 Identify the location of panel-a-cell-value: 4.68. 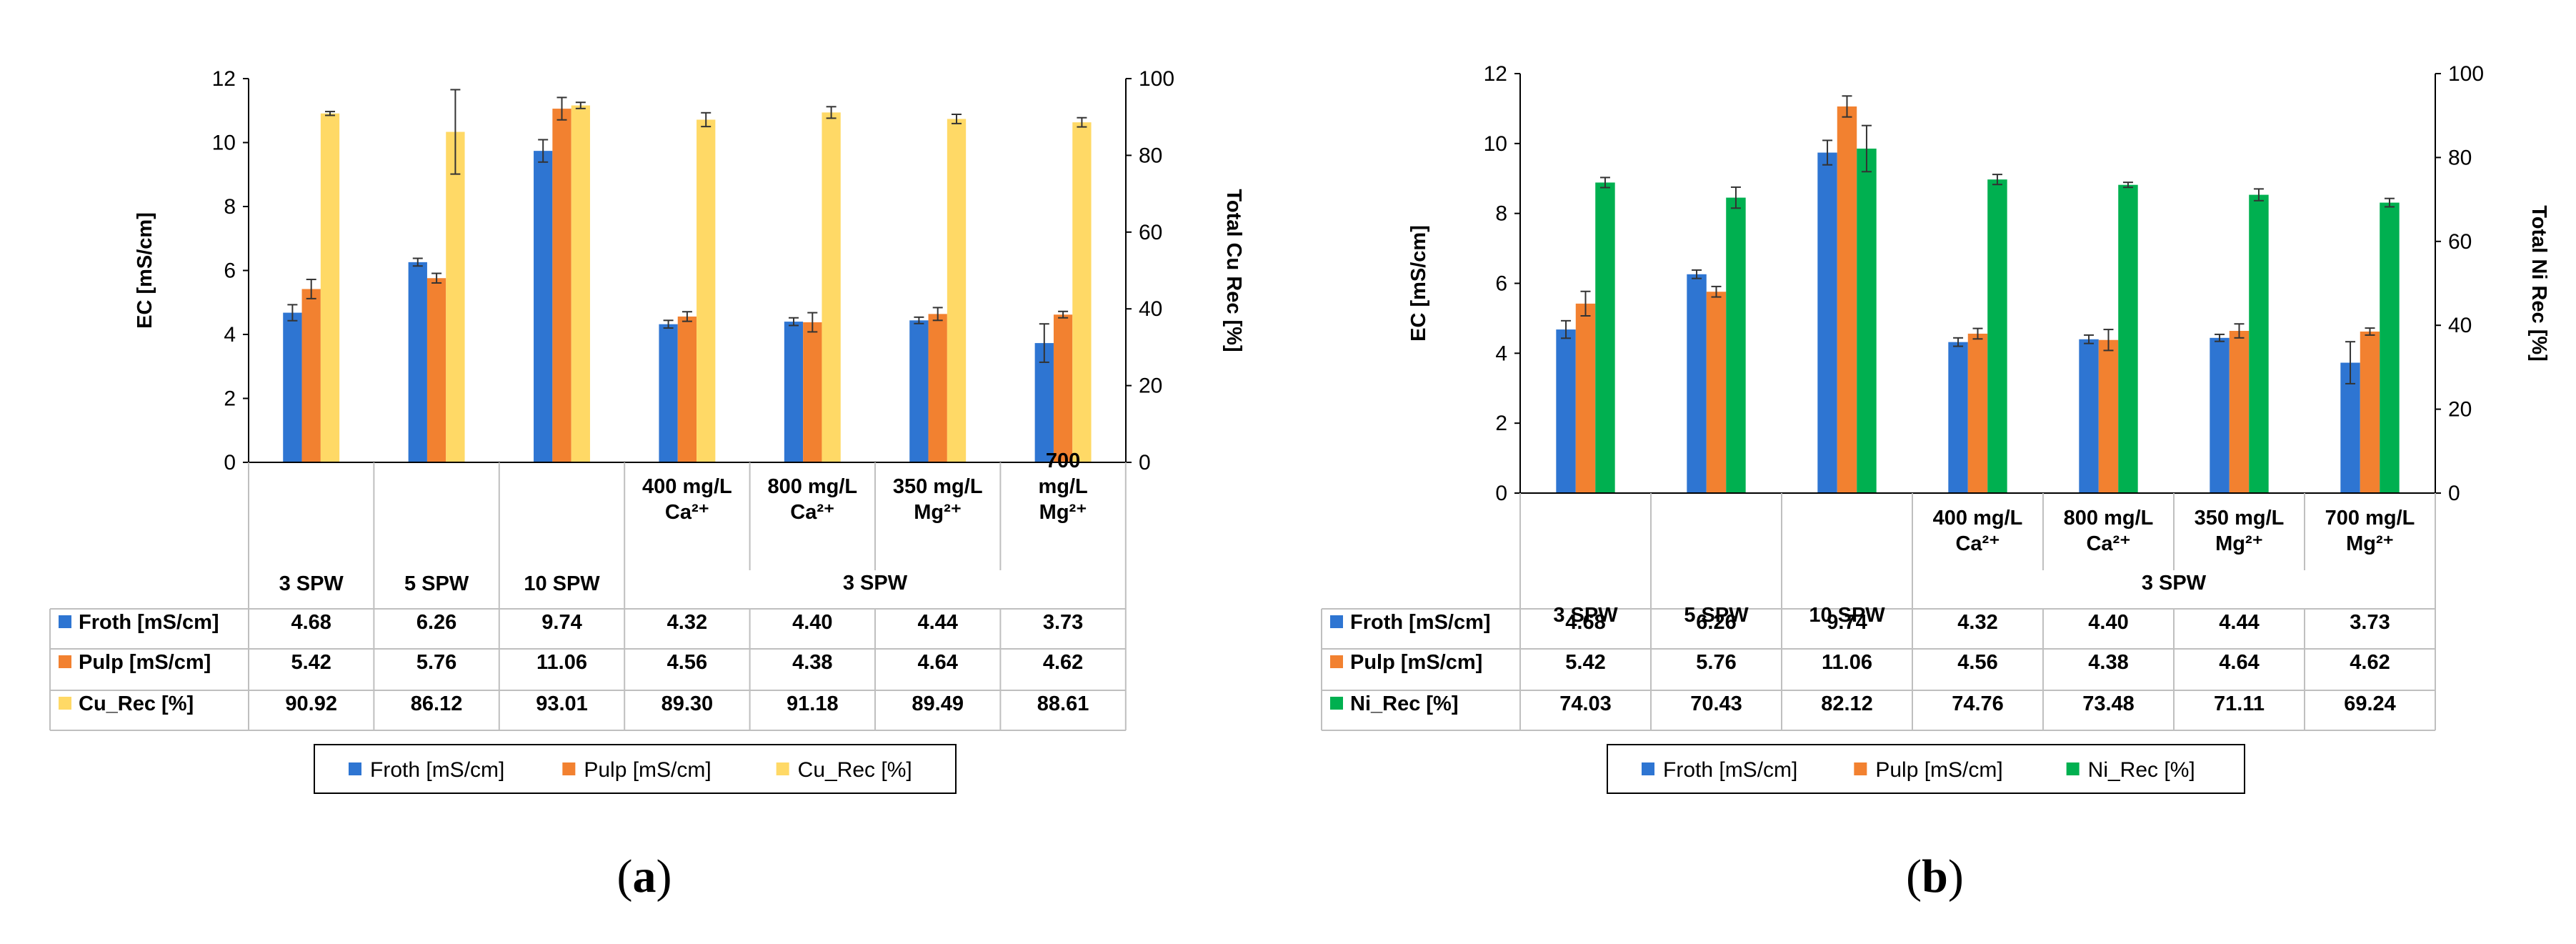
(311, 623).